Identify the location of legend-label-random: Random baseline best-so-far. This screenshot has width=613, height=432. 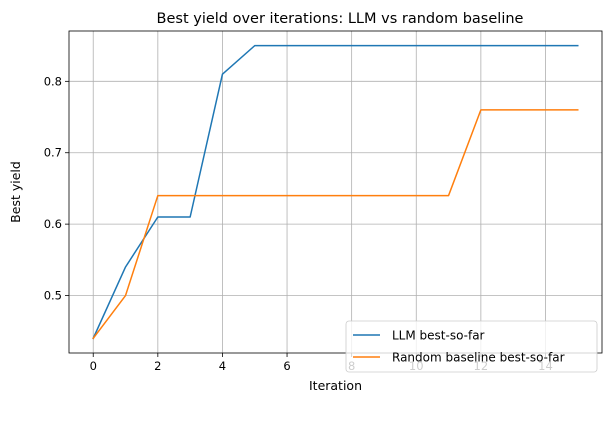
(478, 358).